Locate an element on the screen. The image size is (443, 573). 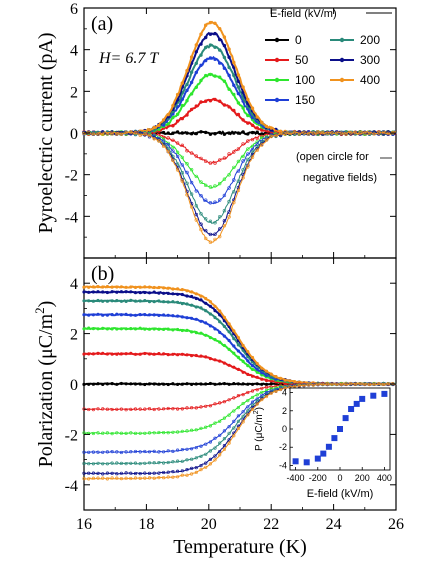
legend-label: 0 is located at coordinates (298, 40).